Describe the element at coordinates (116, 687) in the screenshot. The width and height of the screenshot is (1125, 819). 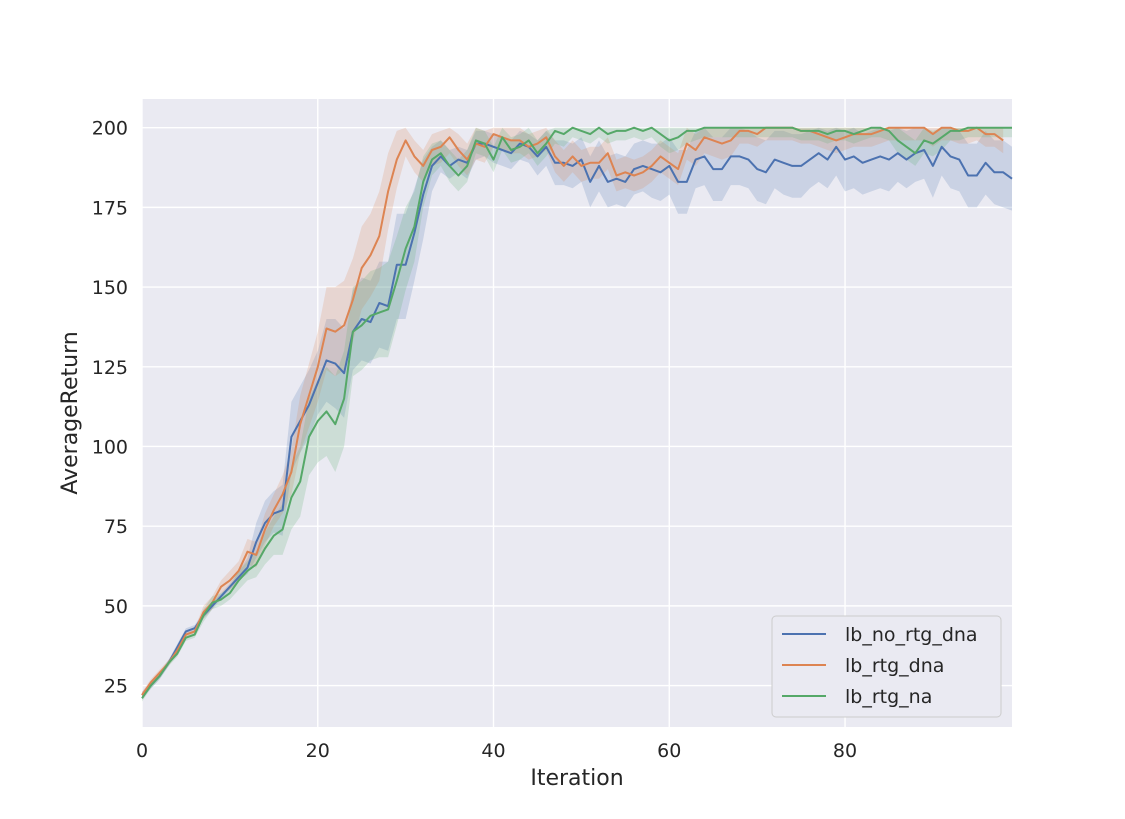
I see `y-tick-label: 25` at that location.